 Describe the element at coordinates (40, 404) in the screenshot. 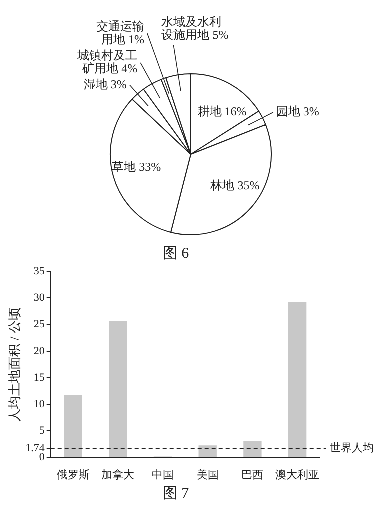

I see `y-tick-label: 10` at that location.